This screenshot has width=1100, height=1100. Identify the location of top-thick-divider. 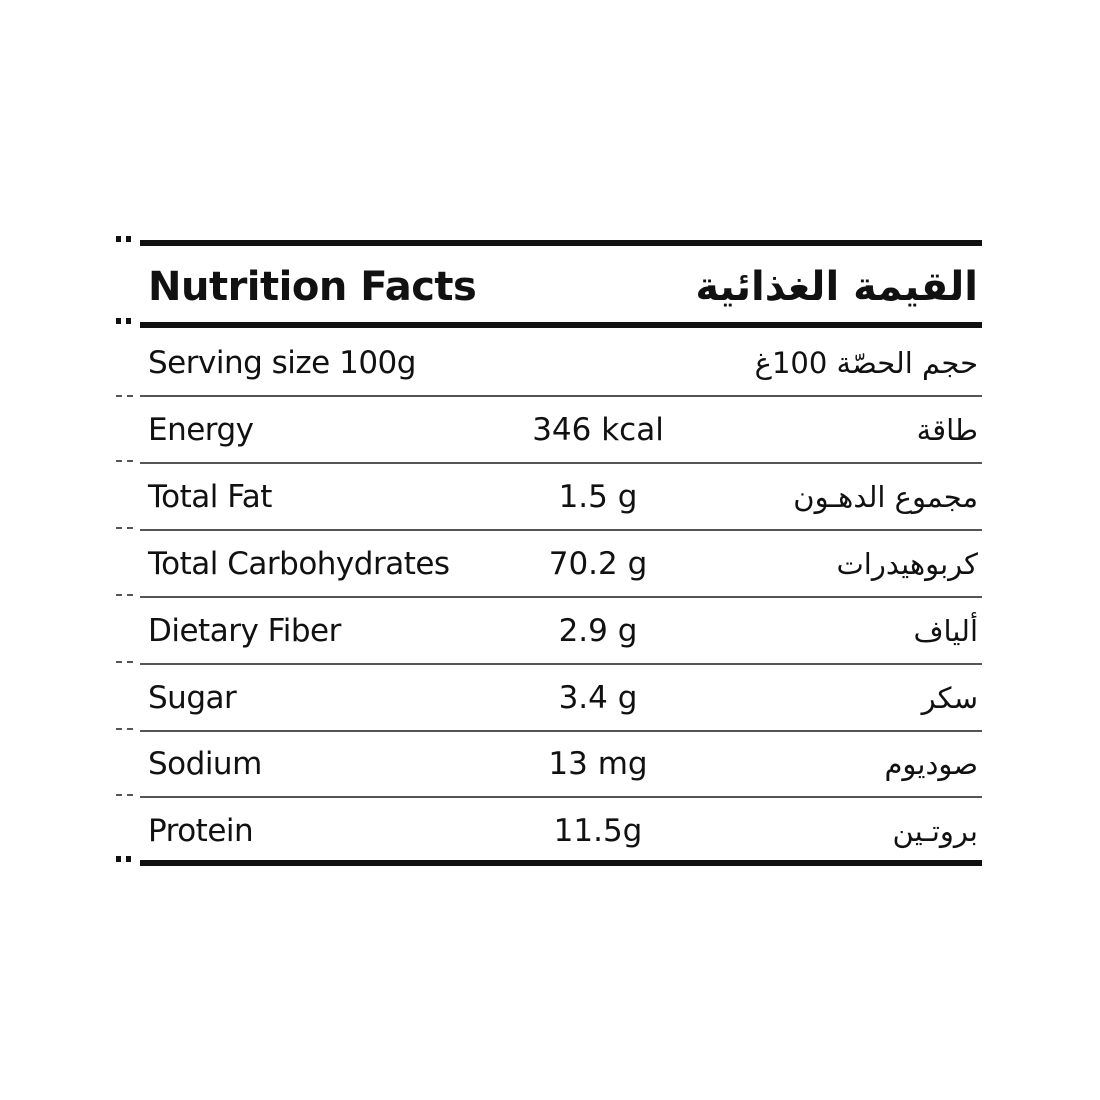
(561, 243).